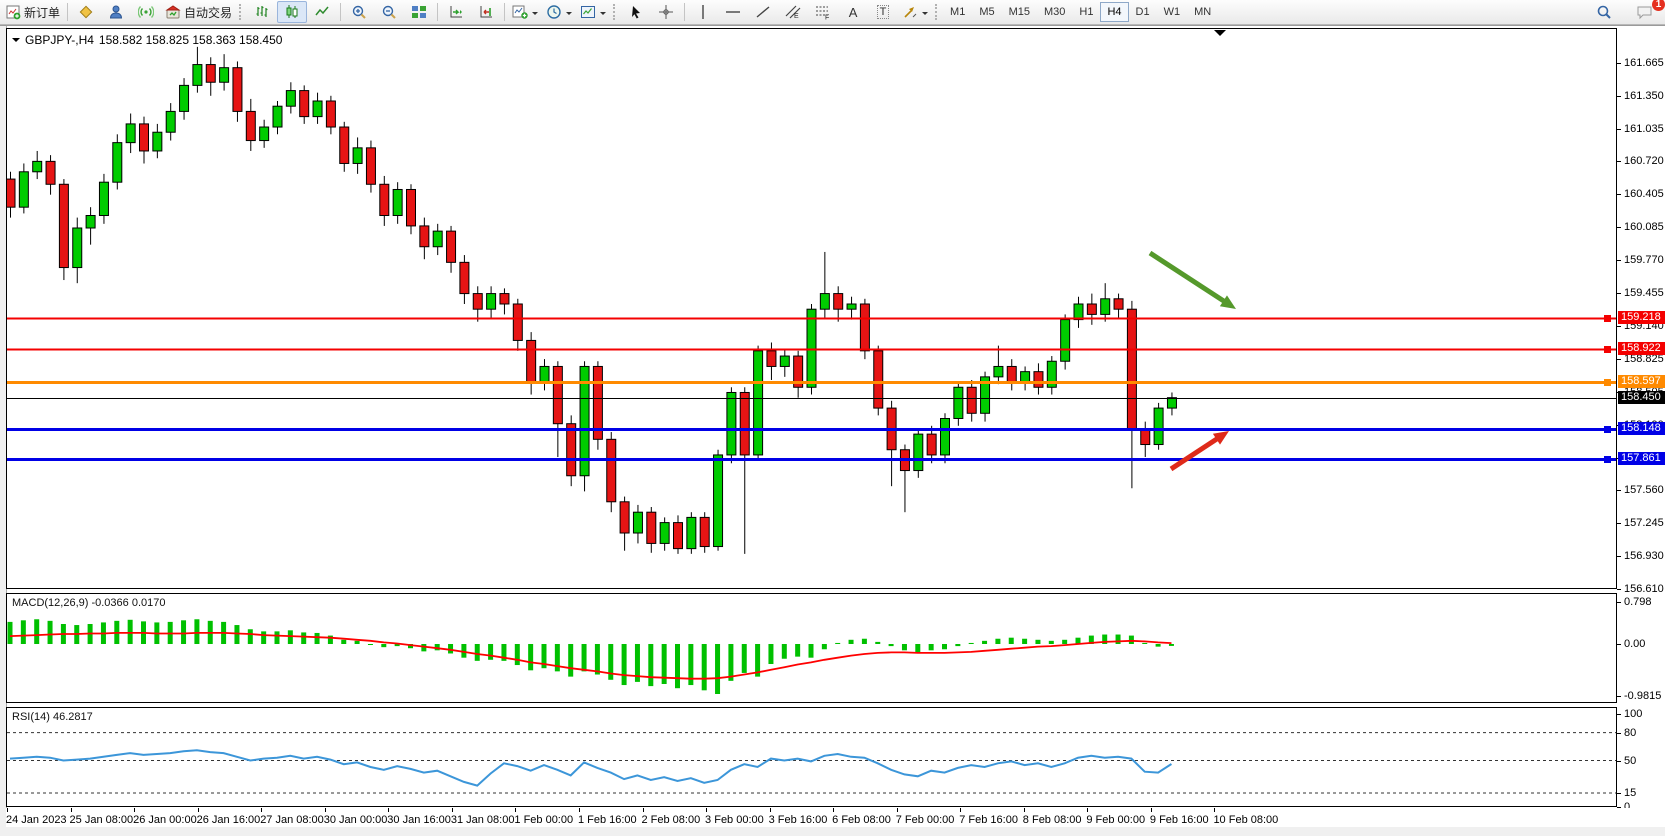 This screenshot has height=836, width=1665. Describe the element at coordinates (1644, 589) in the screenshot. I see `price-axis-label: 156.610` at that location.